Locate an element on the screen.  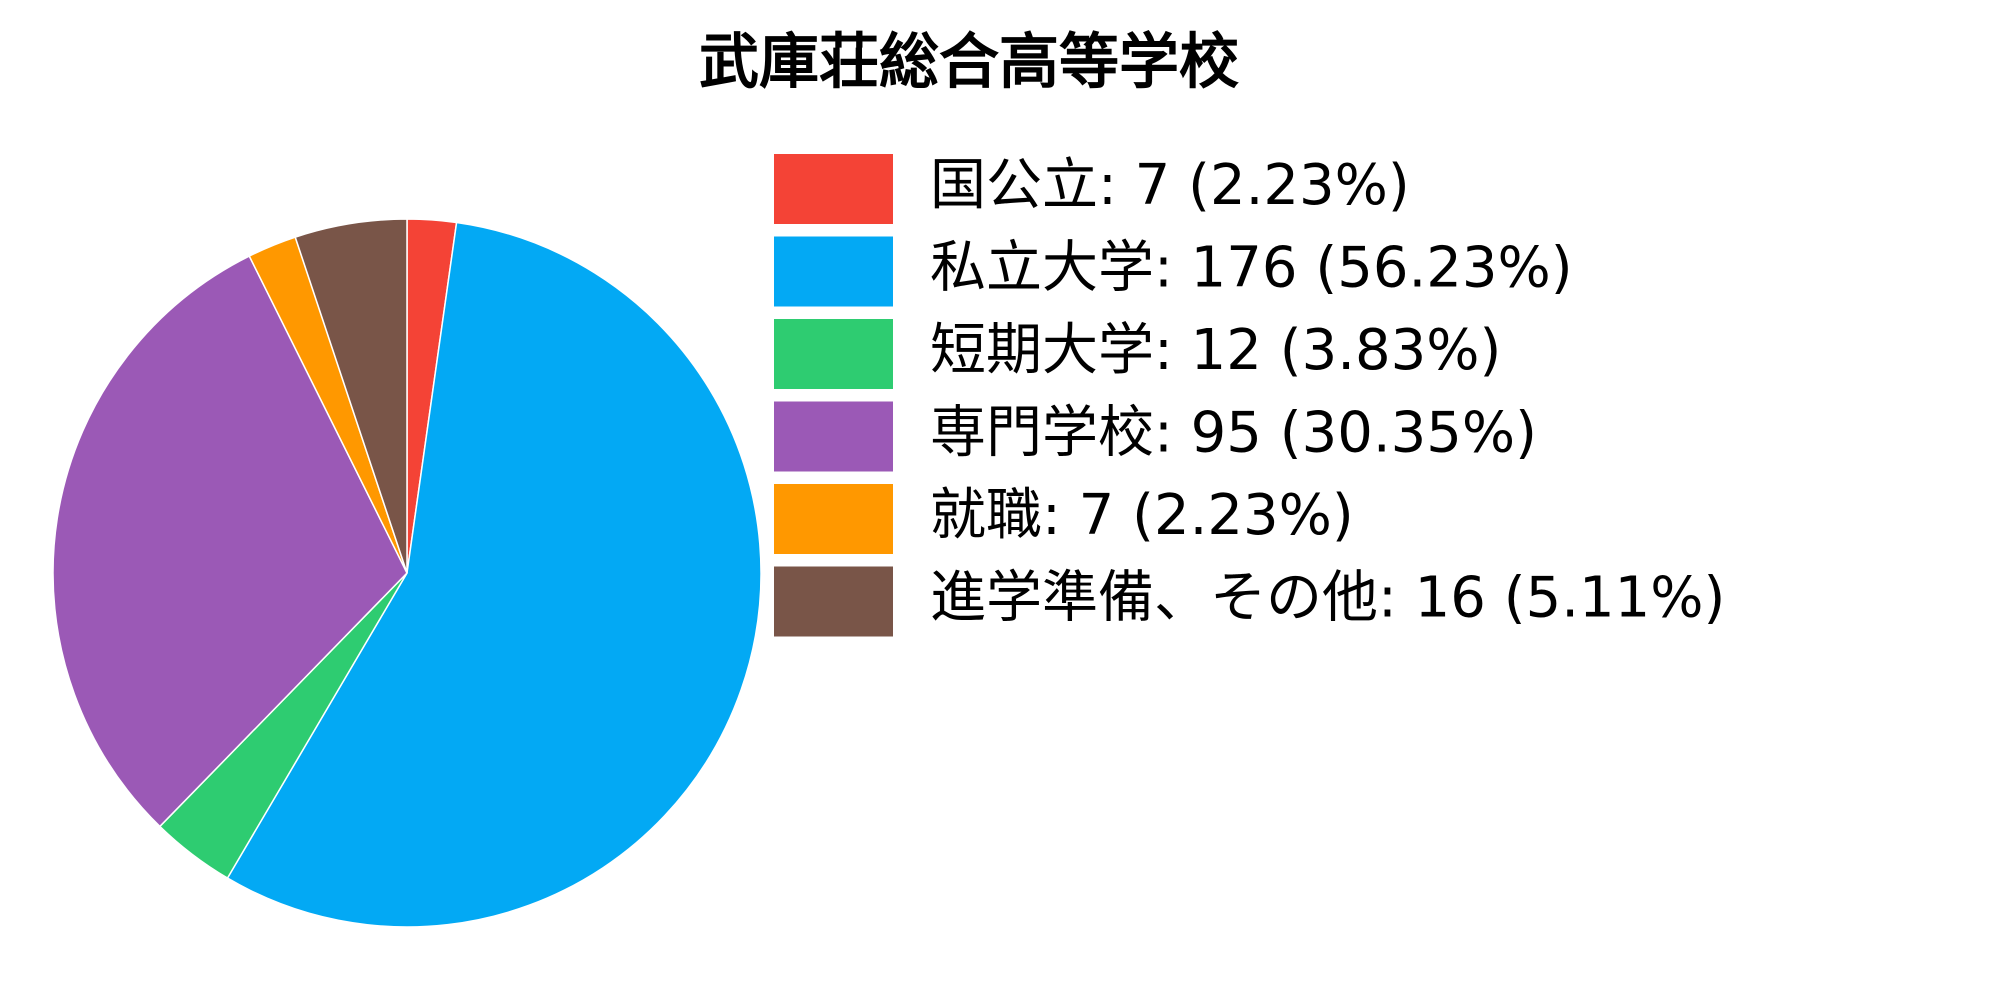
legend-label: 短期大学: 12 (3.83%) is located at coordinates (1215, 350).